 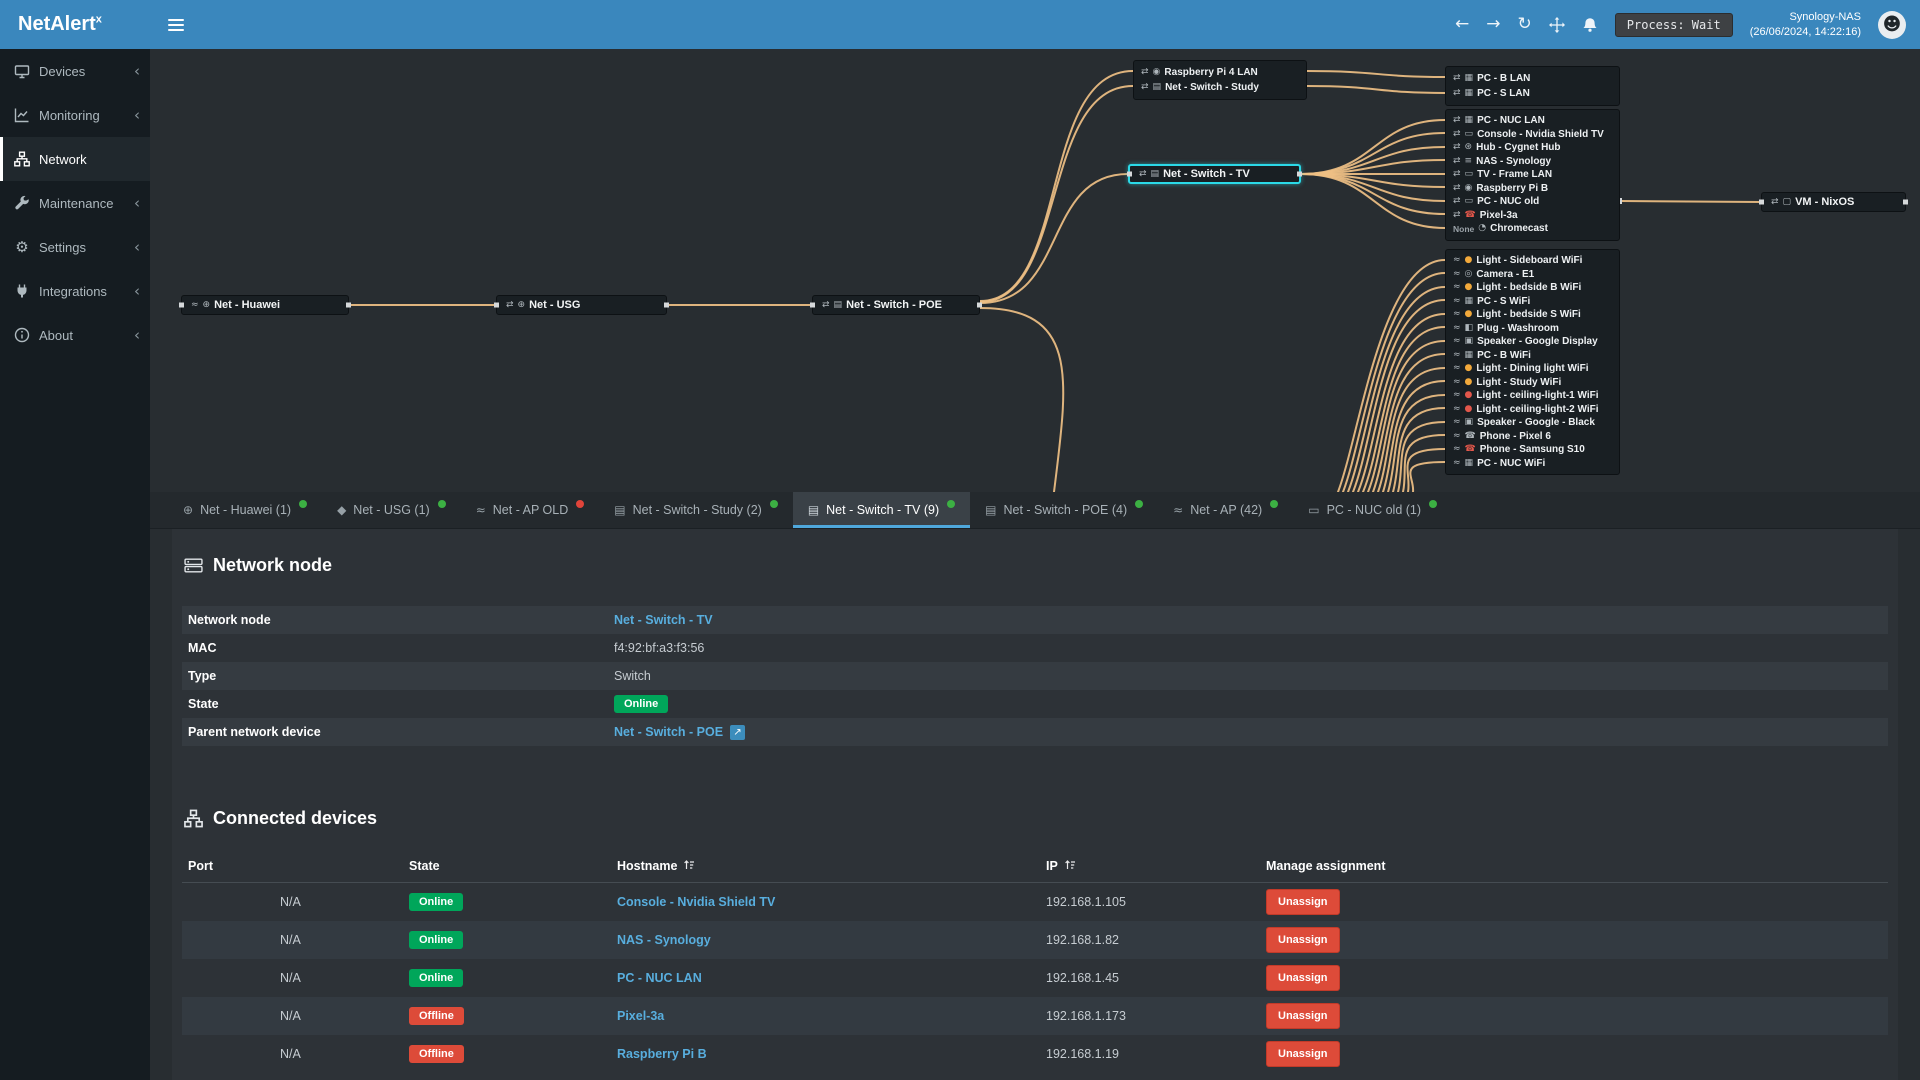 I want to click on topology-node-pc-b-wifi: ≈ ▦ PC - B WiFi, so click(x=1532, y=356).